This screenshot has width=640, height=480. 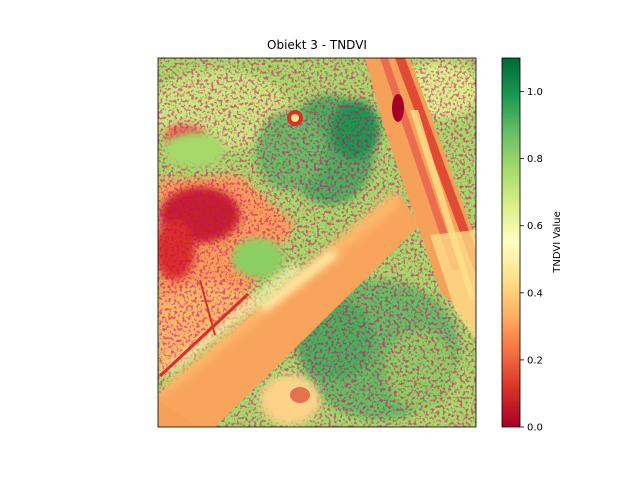 What do you see at coordinates (535, 293) in the screenshot?
I see `colorbar-tick-label: 0.4` at bounding box center [535, 293].